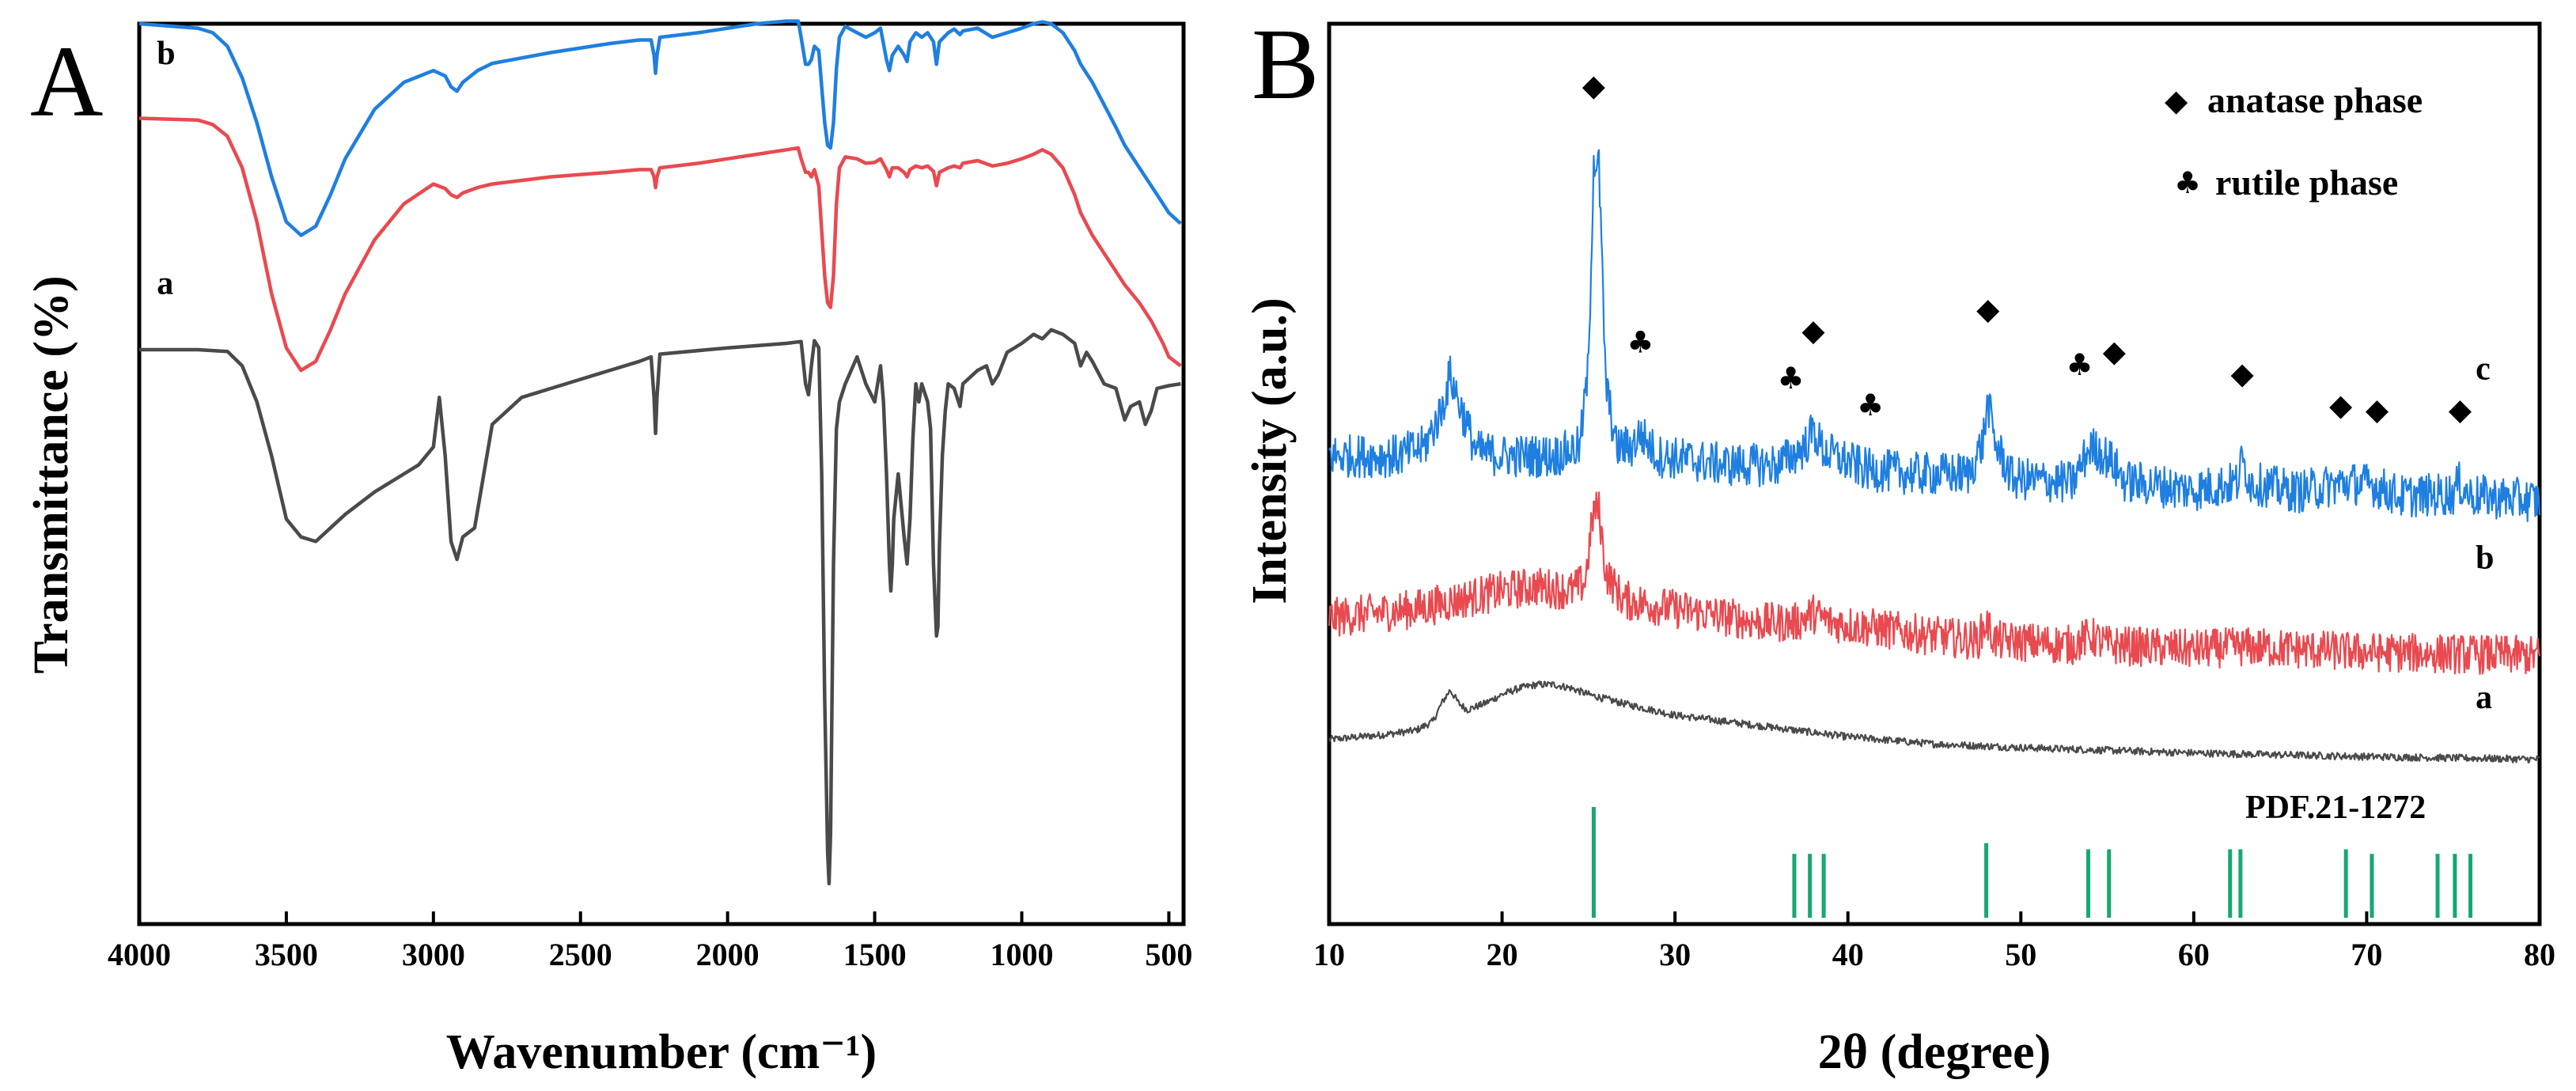 Image resolution: width=2576 pixels, height=1091 pixels. Describe the element at coordinates (434, 954) in the screenshot. I see `panel-a-x-tick-label: 3000` at that location.